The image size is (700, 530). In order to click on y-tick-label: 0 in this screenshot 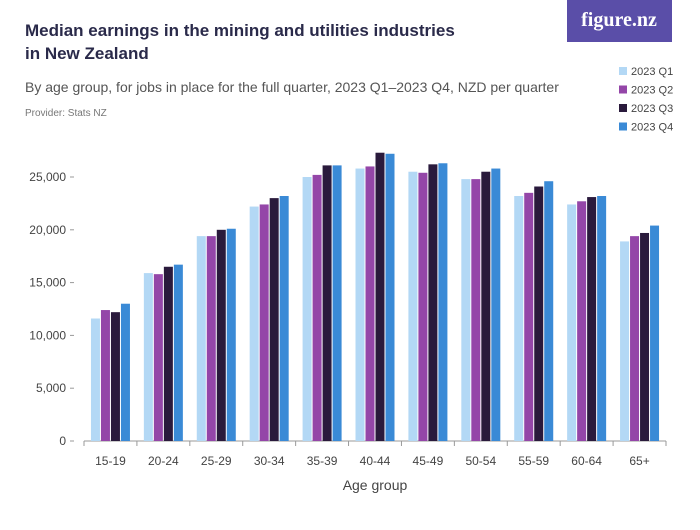, I will do `click(62, 441)`.